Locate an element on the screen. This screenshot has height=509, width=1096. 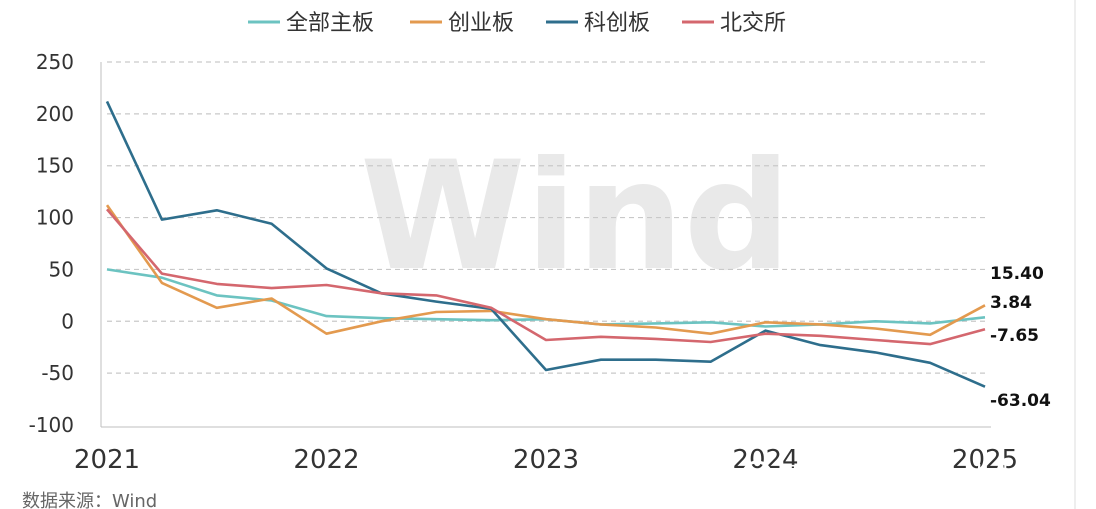
x-tick-label: 2023 is located at coordinates (546, 460).